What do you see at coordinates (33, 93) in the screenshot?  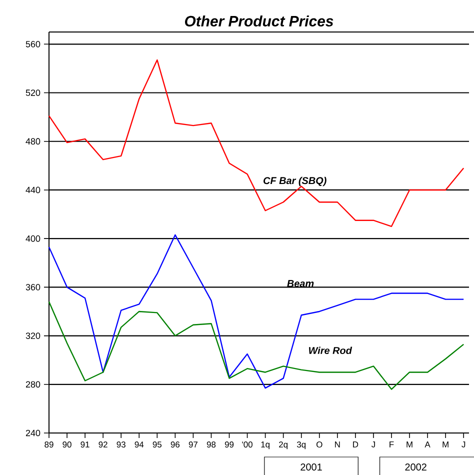 I see `y-tick-label: 520` at bounding box center [33, 93].